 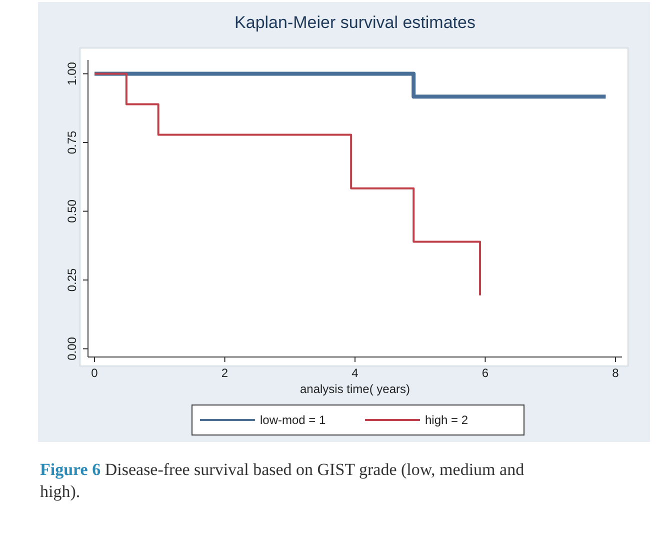 I want to click on legend-label: high = 2, so click(x=446, y=420).